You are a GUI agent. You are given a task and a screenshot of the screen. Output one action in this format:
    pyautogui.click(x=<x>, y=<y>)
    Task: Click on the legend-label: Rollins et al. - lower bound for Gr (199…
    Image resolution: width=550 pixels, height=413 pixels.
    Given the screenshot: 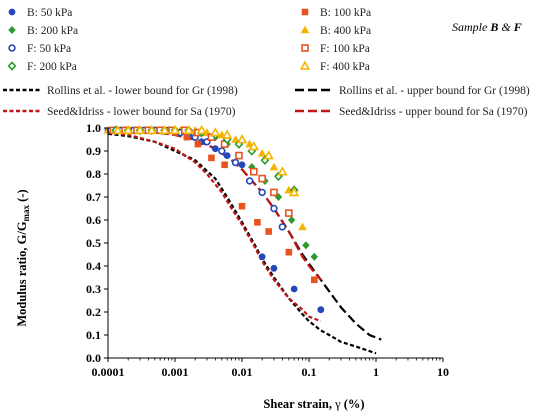 What is the action you would take?
    pyautogui.click(x=142, y=91)
    